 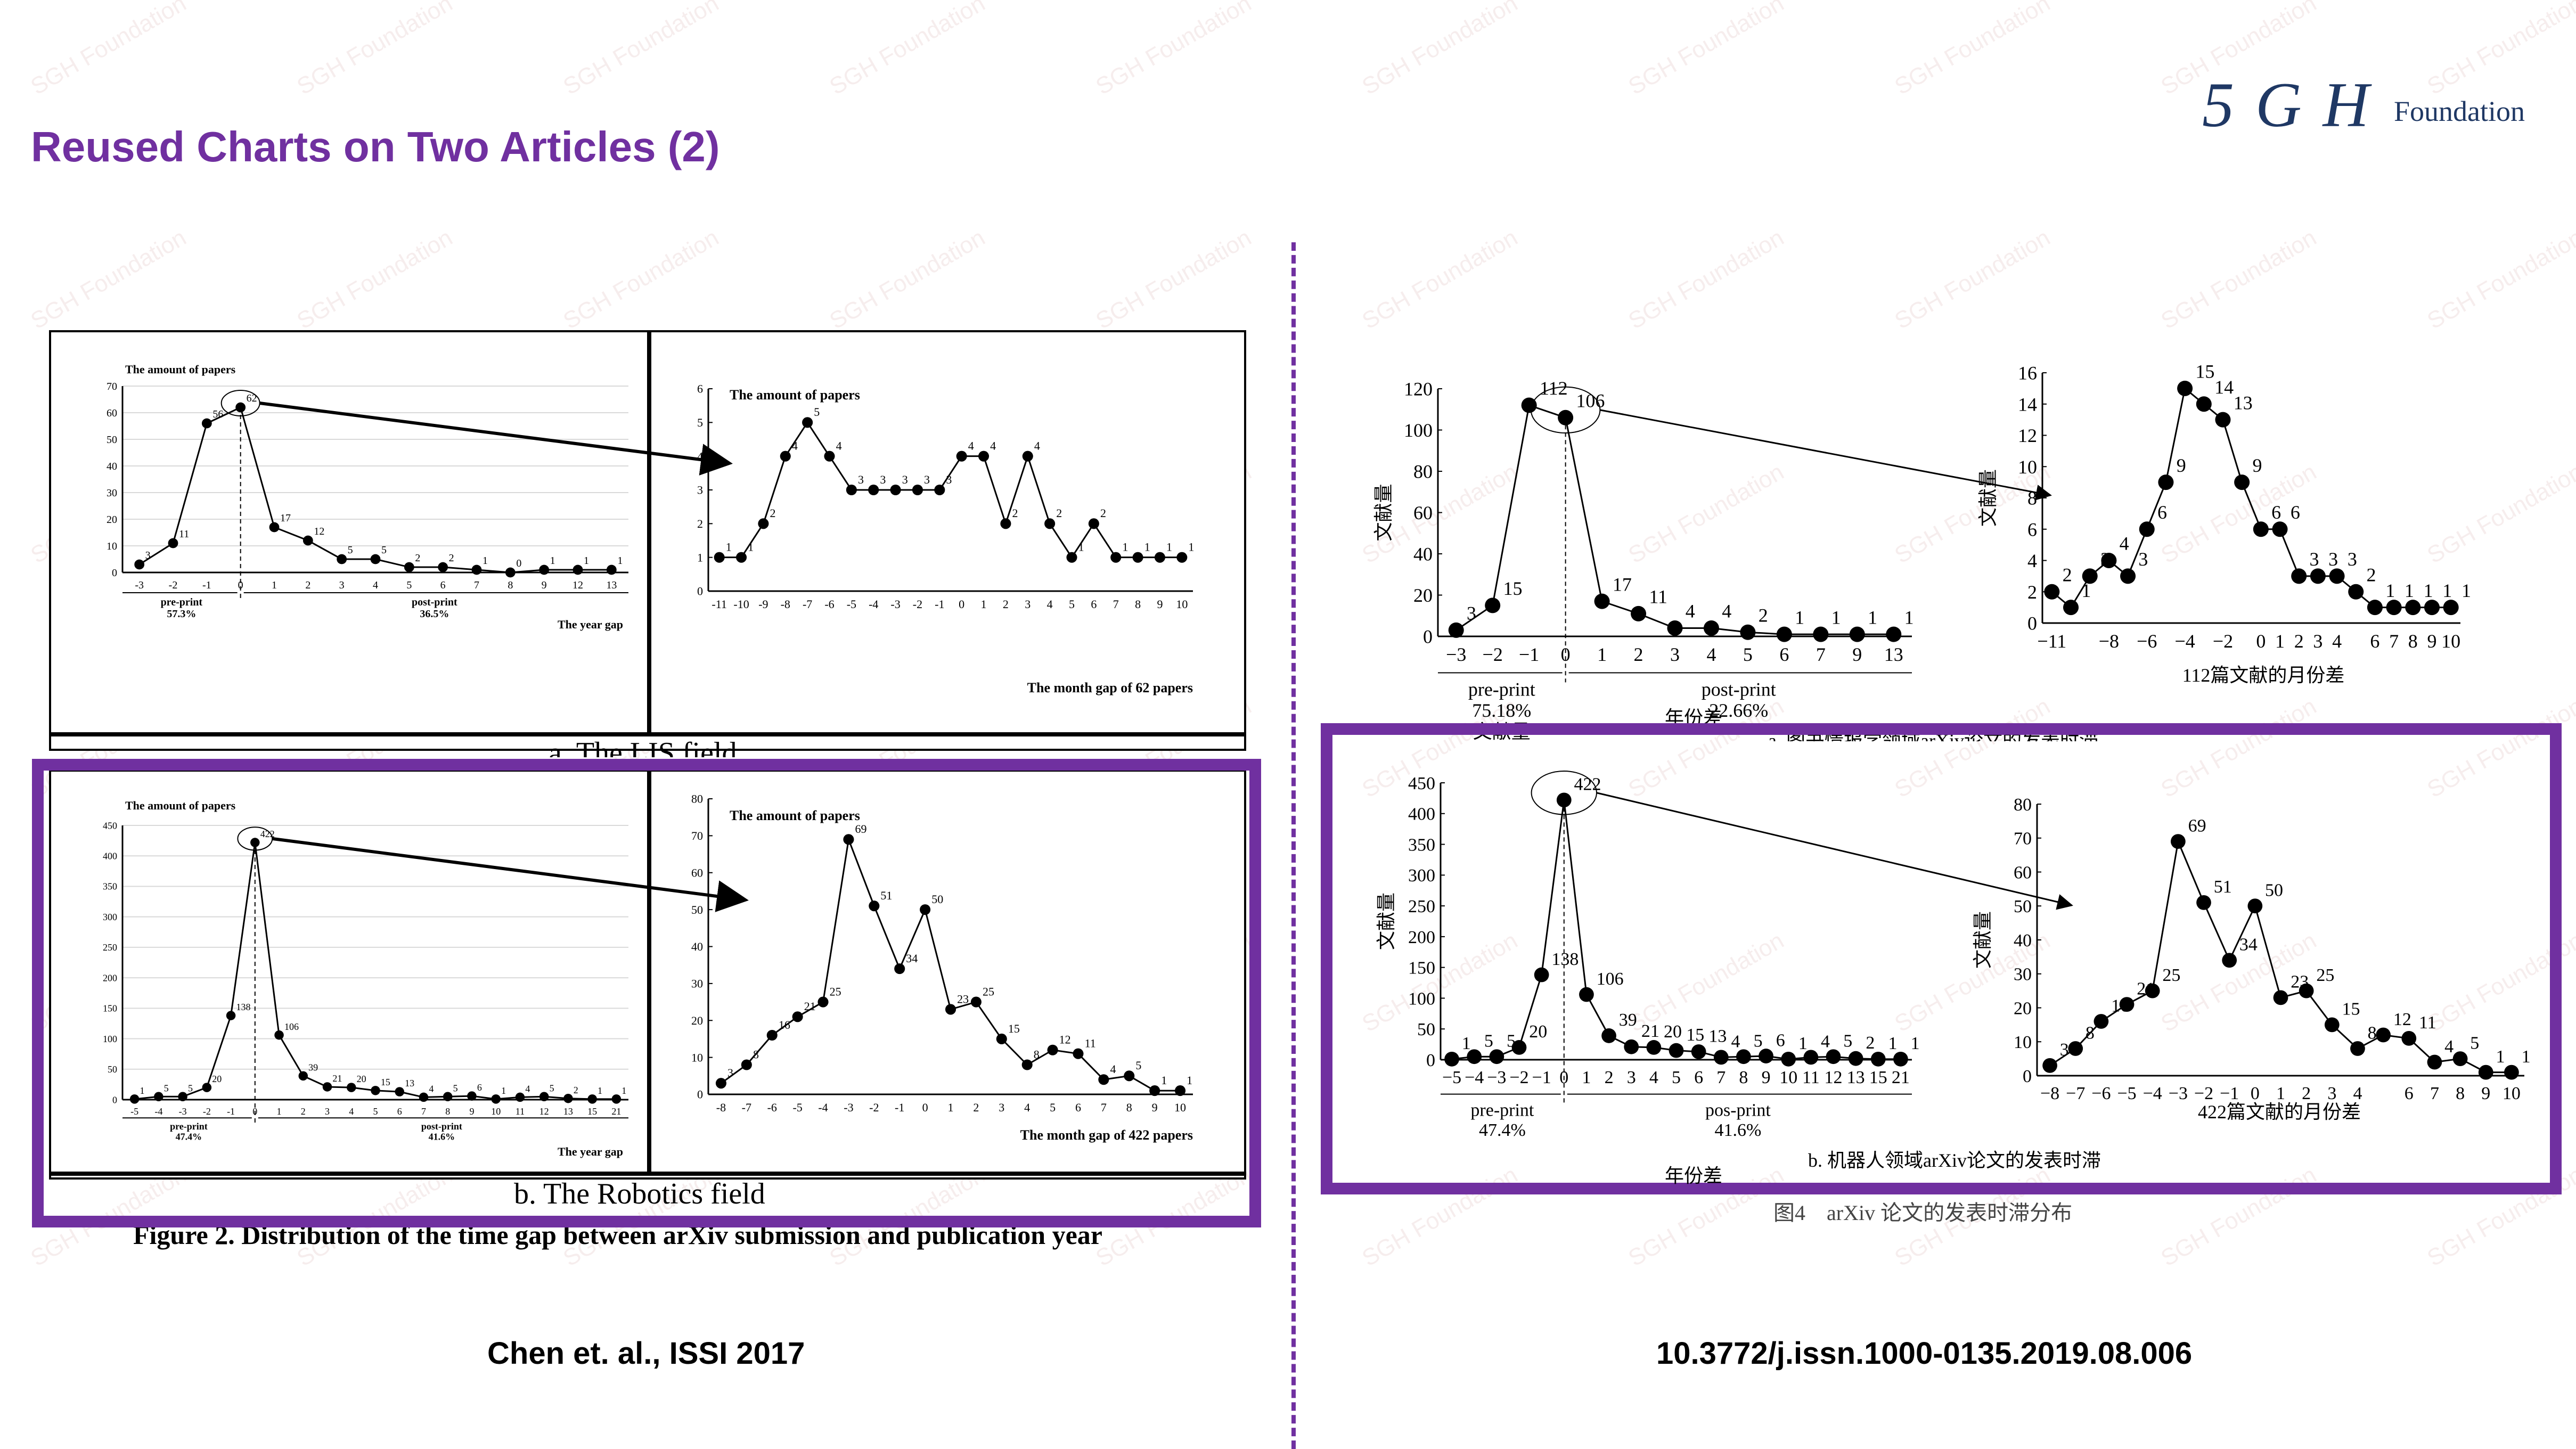 What do you see at coordinates (2204, 1093) in the screenshot?
I see `x-tick-label: −2` at bounding box center [2204, 1093].